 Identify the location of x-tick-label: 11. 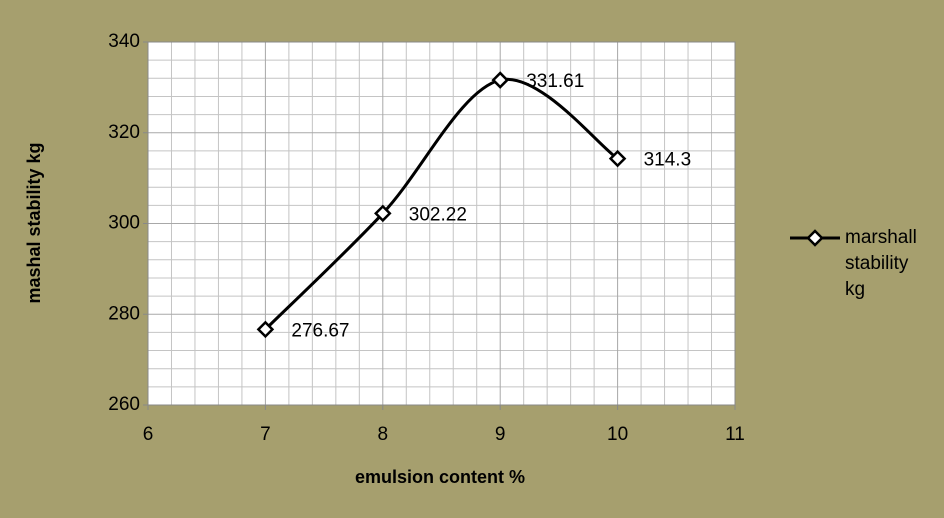
(735, 434).